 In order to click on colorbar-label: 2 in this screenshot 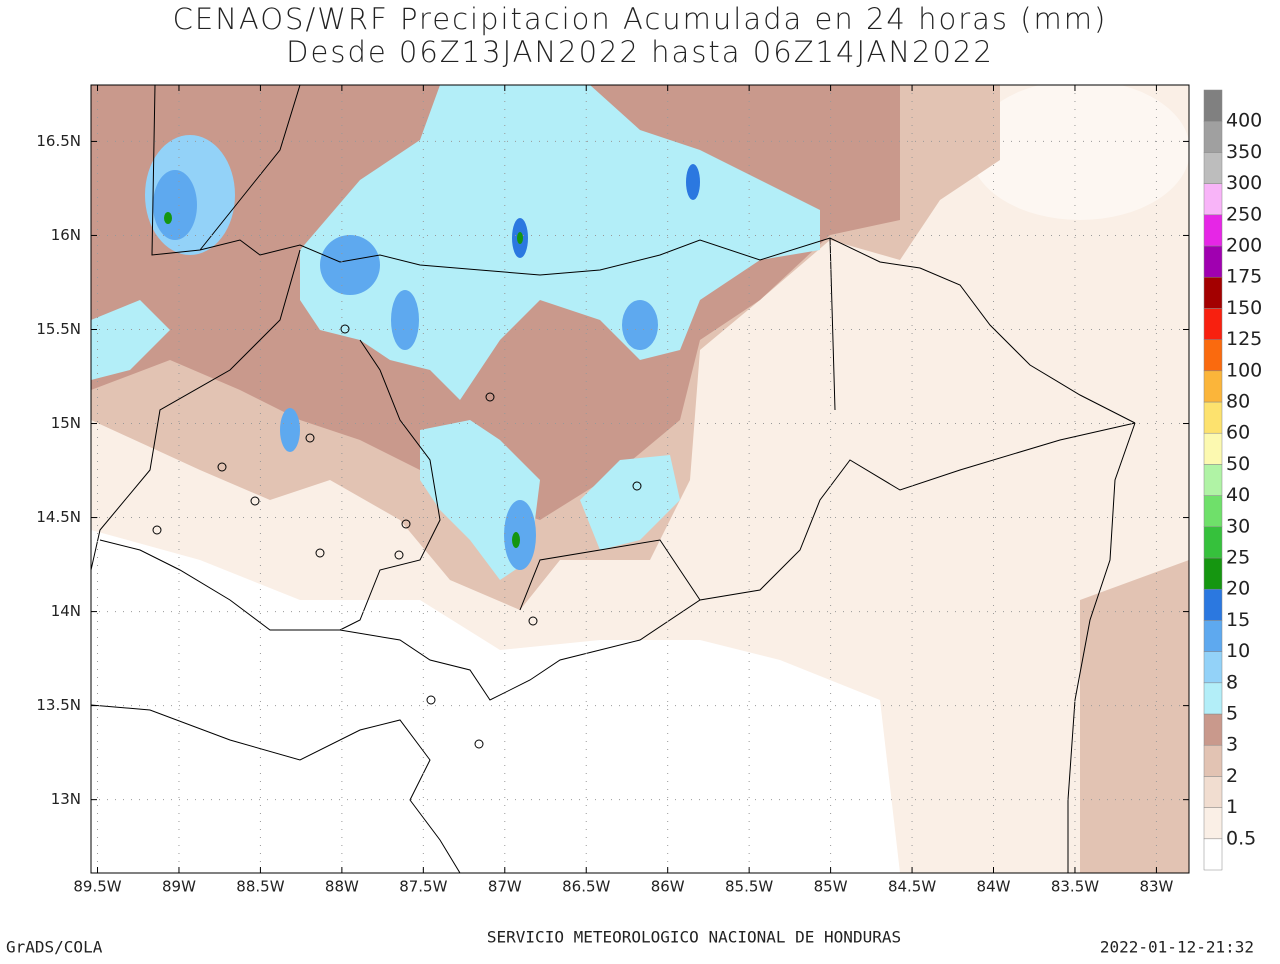, I will do `click(1232, 776)`.